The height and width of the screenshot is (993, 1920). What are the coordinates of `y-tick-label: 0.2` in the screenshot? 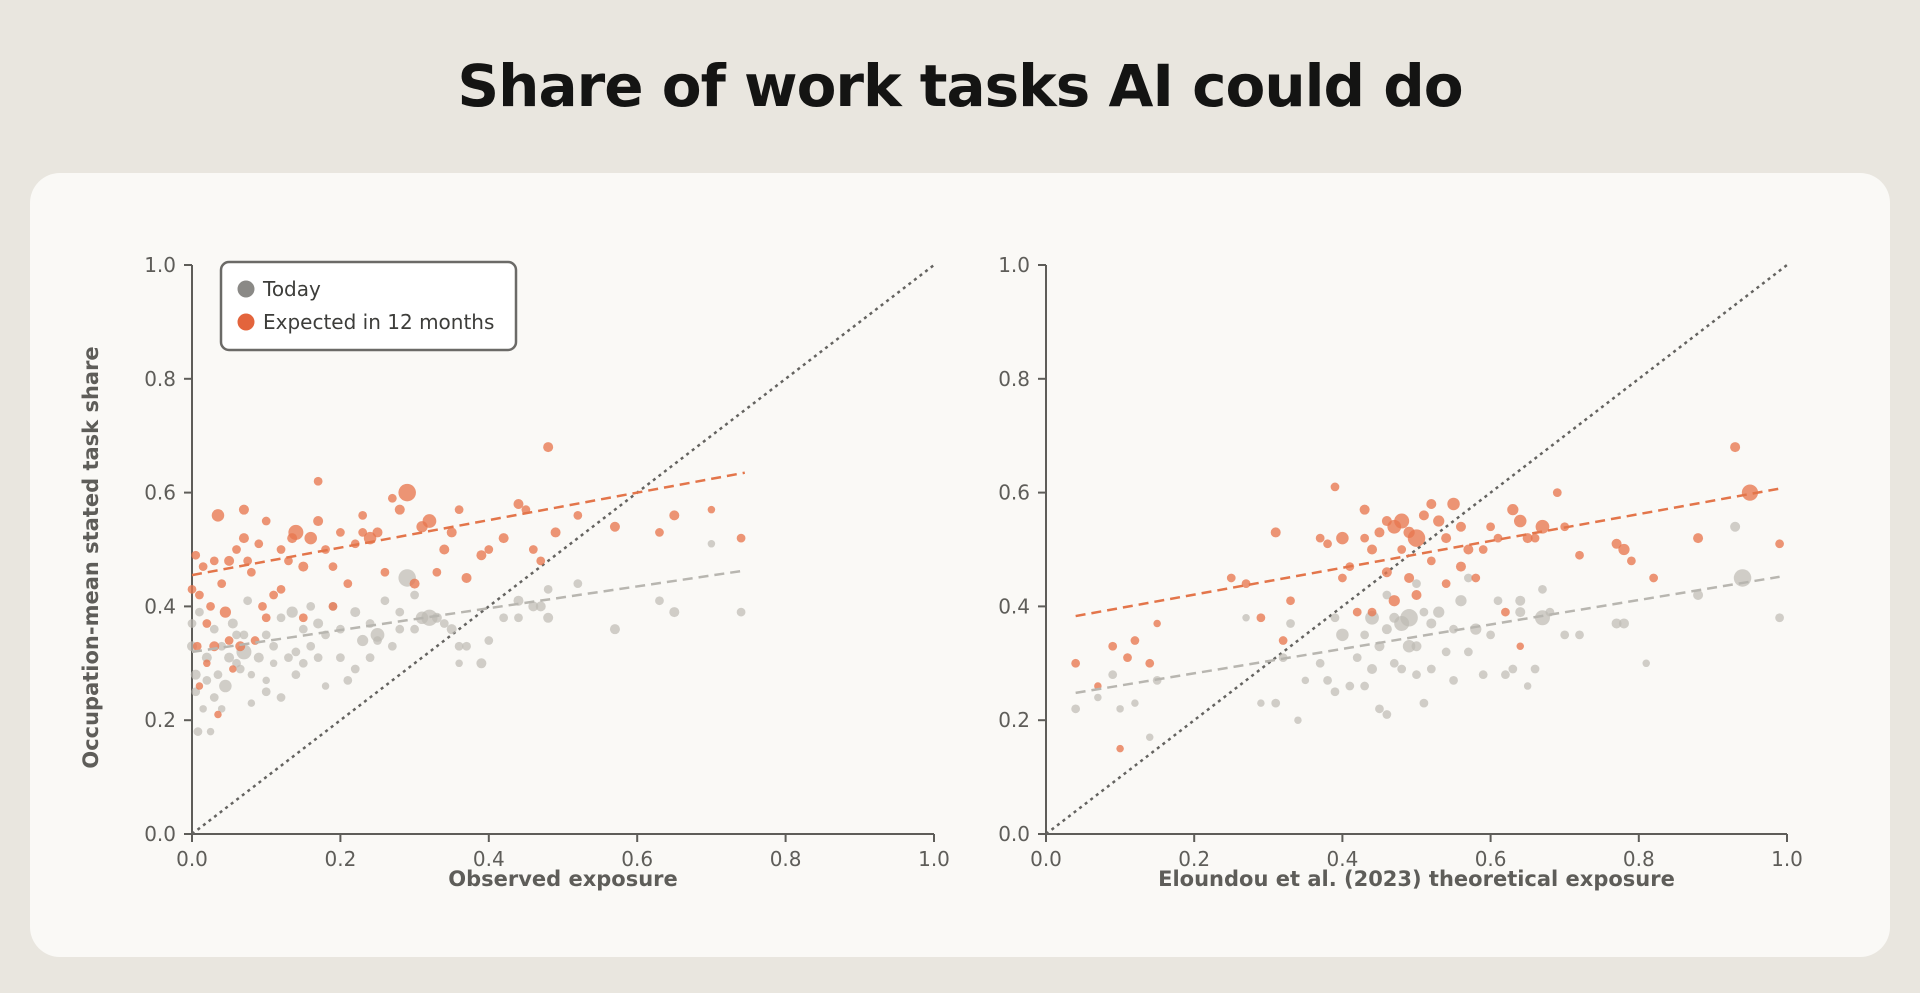 It's located at (1014, 720).